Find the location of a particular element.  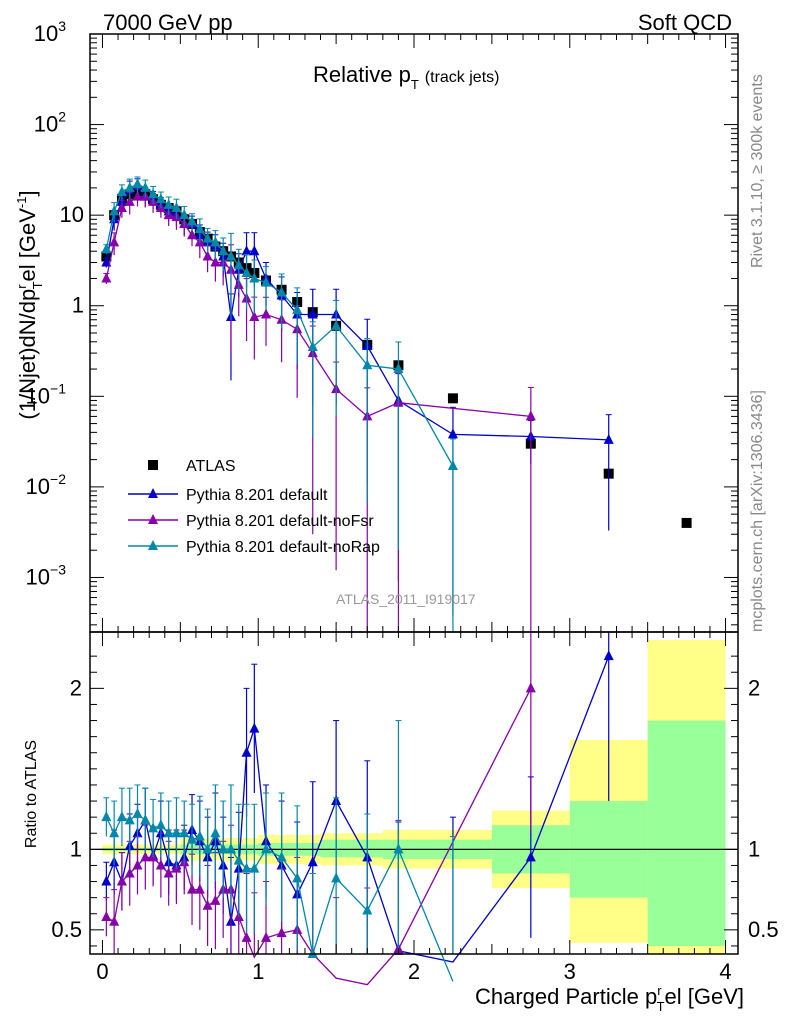

legend-label-norap: Pythia 8.201 default-noRap is located at coordinates (283, 547).